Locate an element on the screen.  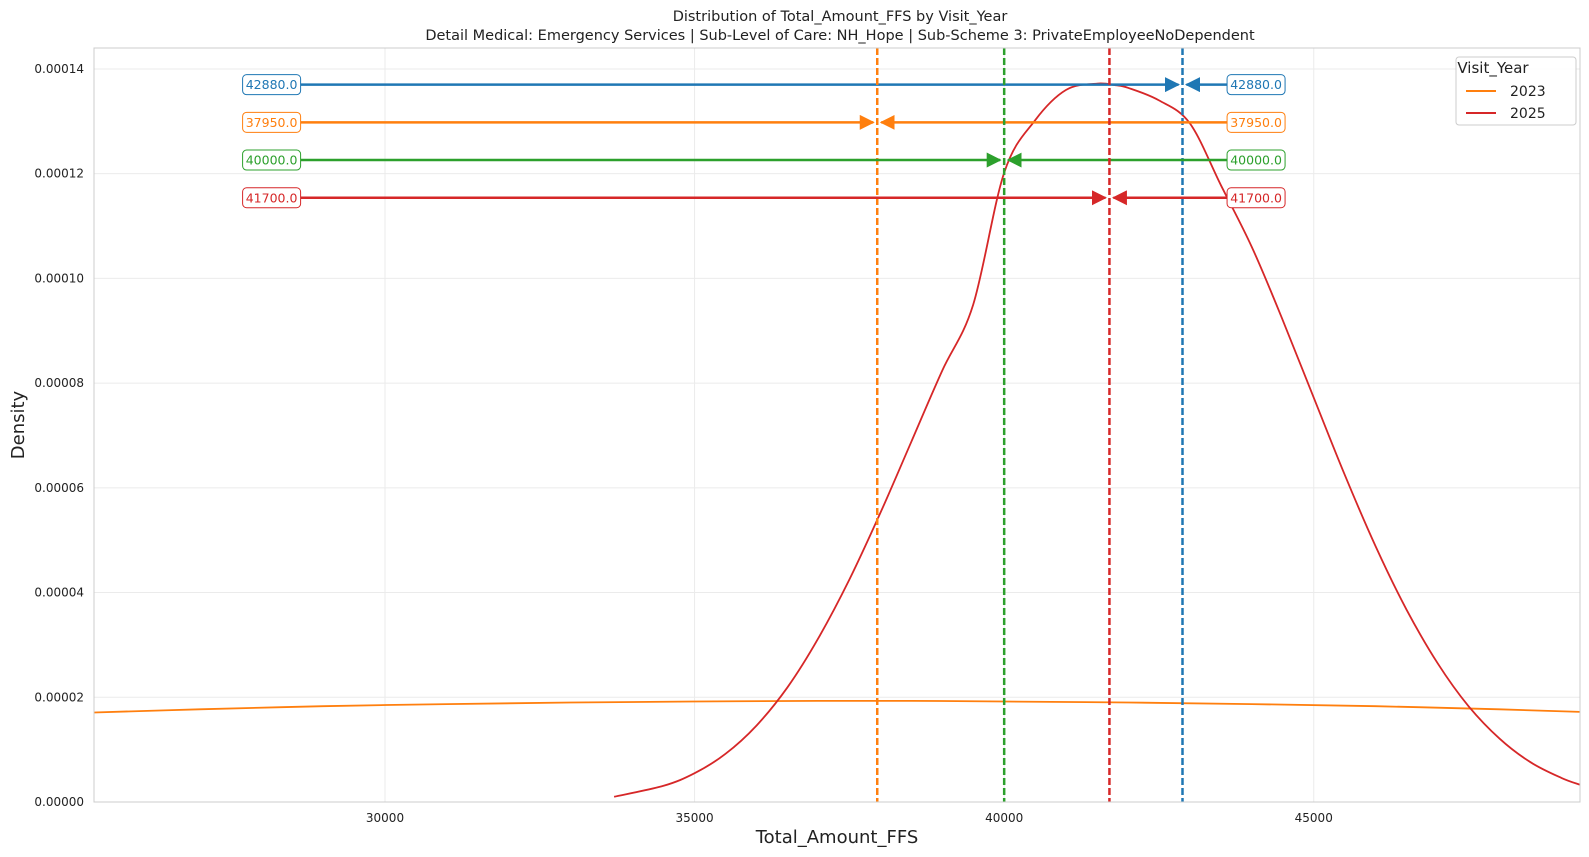
annotation-label-right: 40000.0 is located at coordinates (1256, 160).